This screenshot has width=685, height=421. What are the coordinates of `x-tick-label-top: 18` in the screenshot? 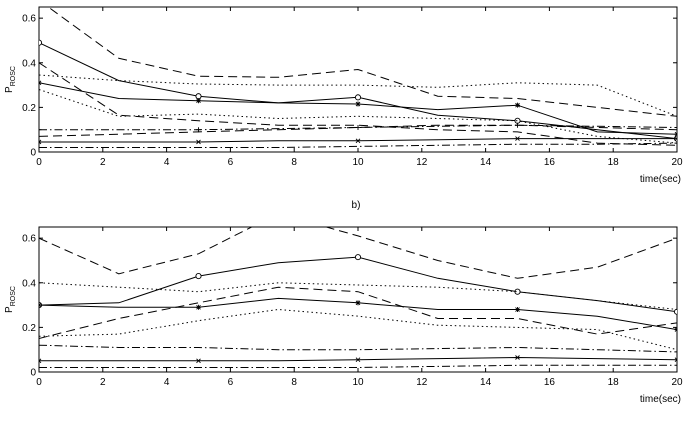 It's located at (614, 162).